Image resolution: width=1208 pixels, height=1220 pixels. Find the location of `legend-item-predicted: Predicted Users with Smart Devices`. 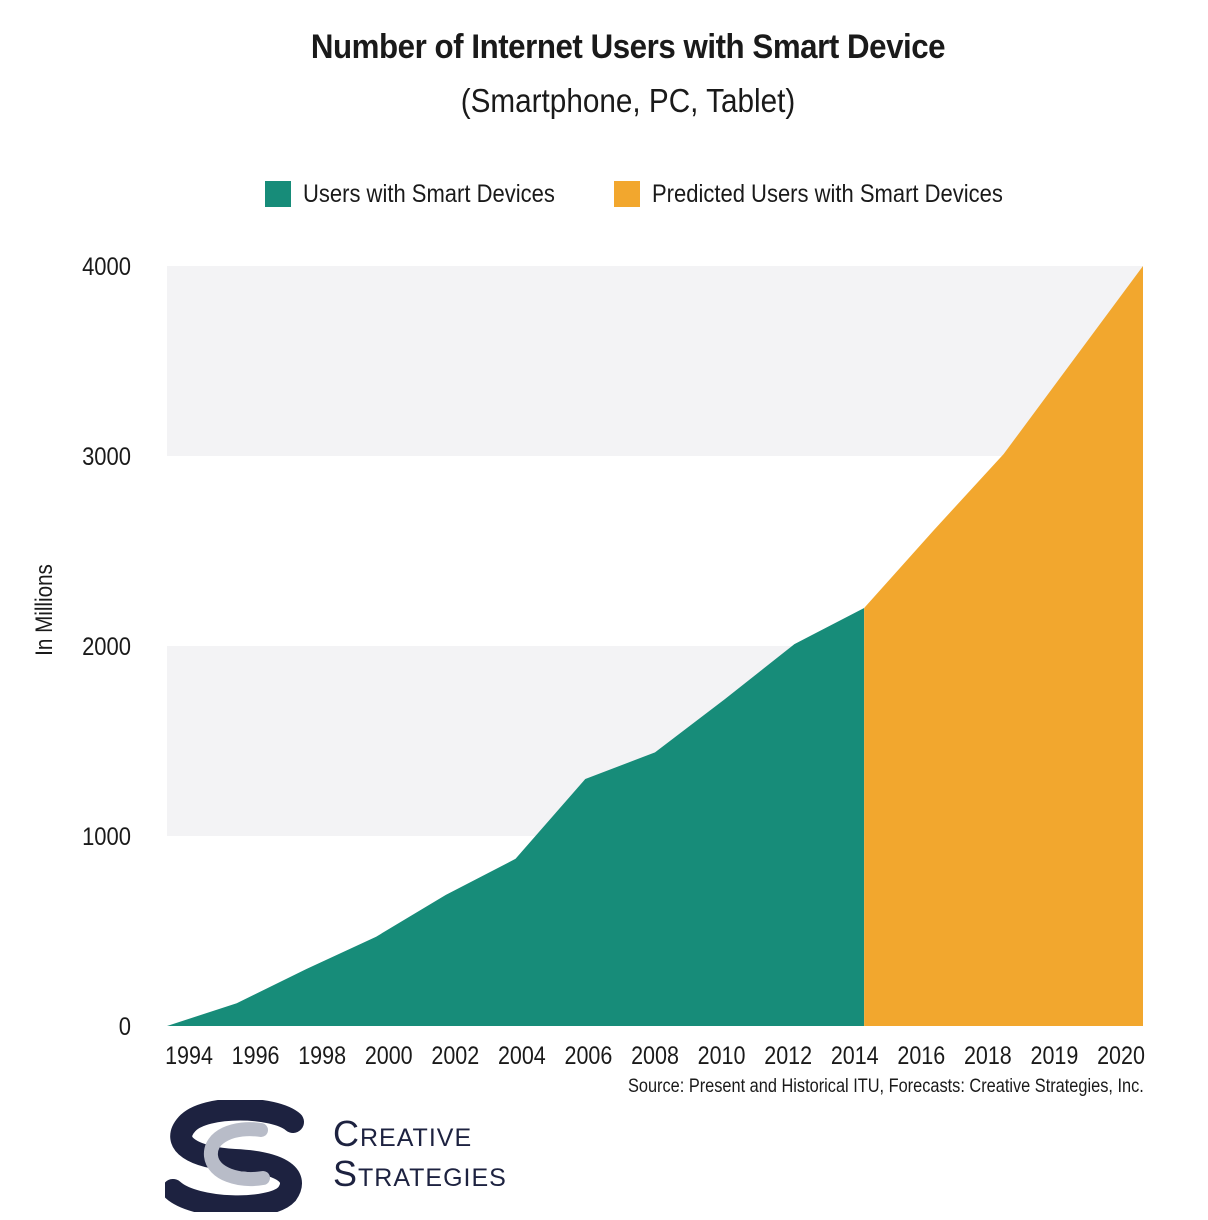

legend-item-predicted: Predicted Users with Smart Devices is located at coordinates (832, 194).